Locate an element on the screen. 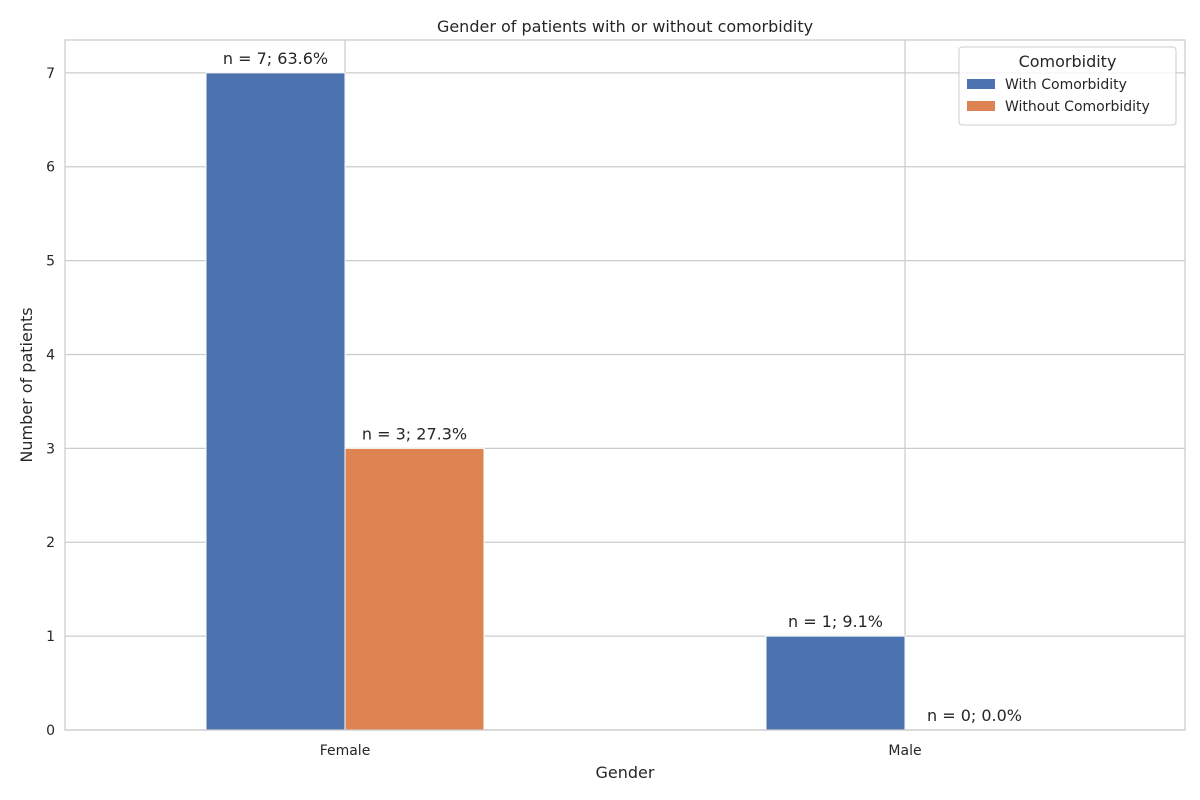 This screenshot has width=1200, height=800. legend-item-label: With Comorbidity is located at coordinates (1066, 85).